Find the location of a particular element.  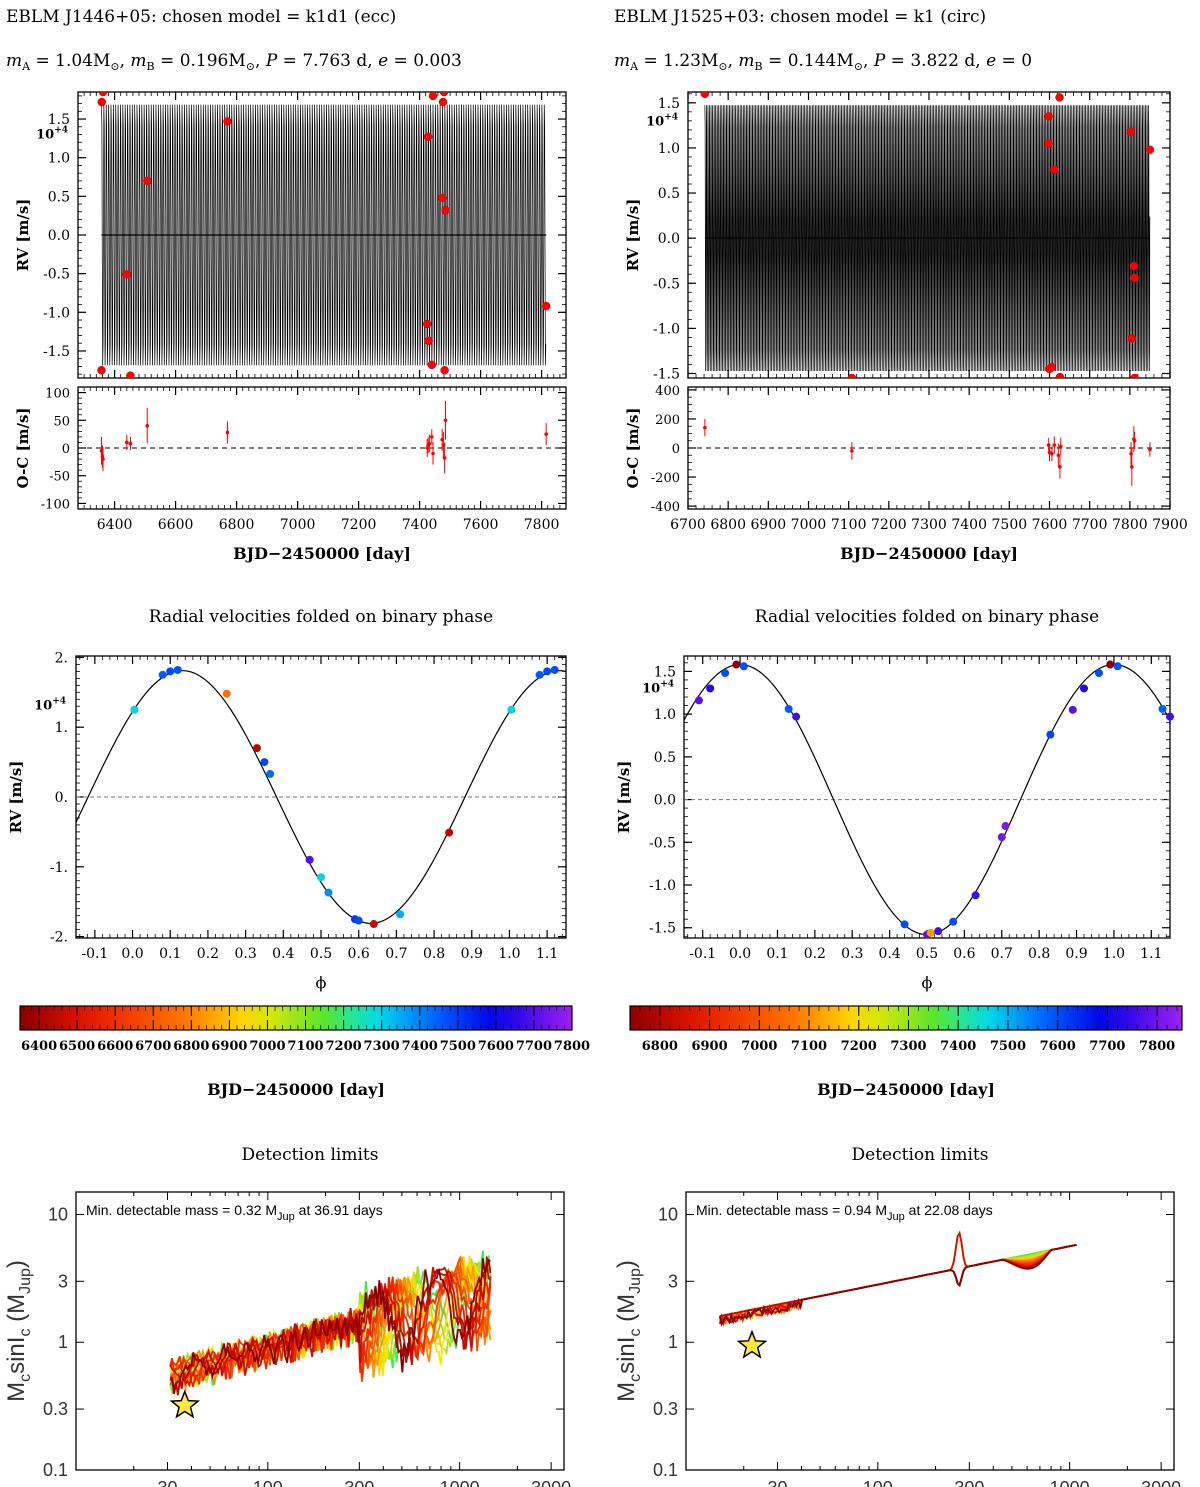

fold-title: Radial velocities folded on binary phase is located at coordinates (321, 617).